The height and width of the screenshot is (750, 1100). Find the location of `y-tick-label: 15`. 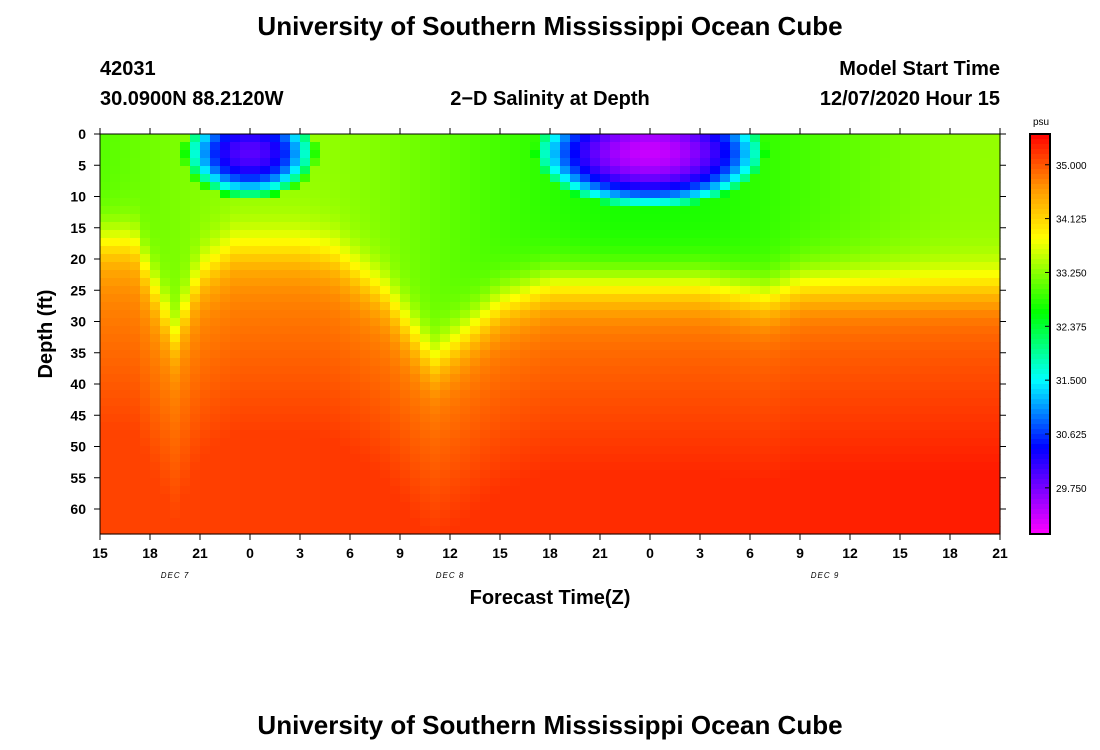

y-tick-label: 15 is located at coordinates (78, 228).